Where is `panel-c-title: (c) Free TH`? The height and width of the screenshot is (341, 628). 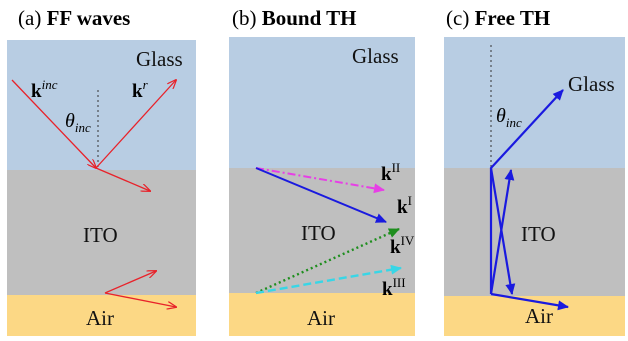 panel-c-title: (c) Free TH is located at coordinates (498, 18).